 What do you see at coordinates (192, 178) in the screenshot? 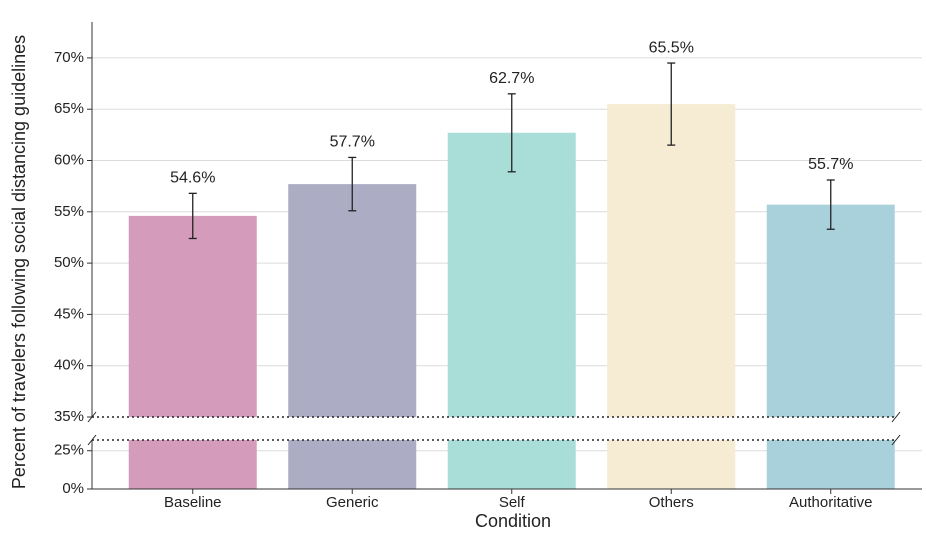
I see `value-label: 54.6%` at bounding box center [192, 178].